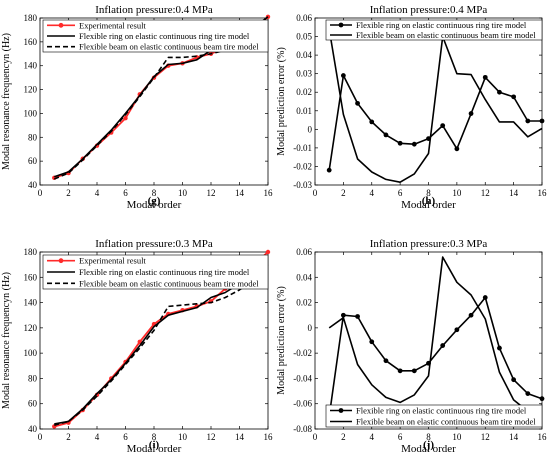 The height and width of the screenshot is (474, 550). Describe the element at coordinates (31, 42) in the screenshot. I see `y-tick-label: 160` at that location.